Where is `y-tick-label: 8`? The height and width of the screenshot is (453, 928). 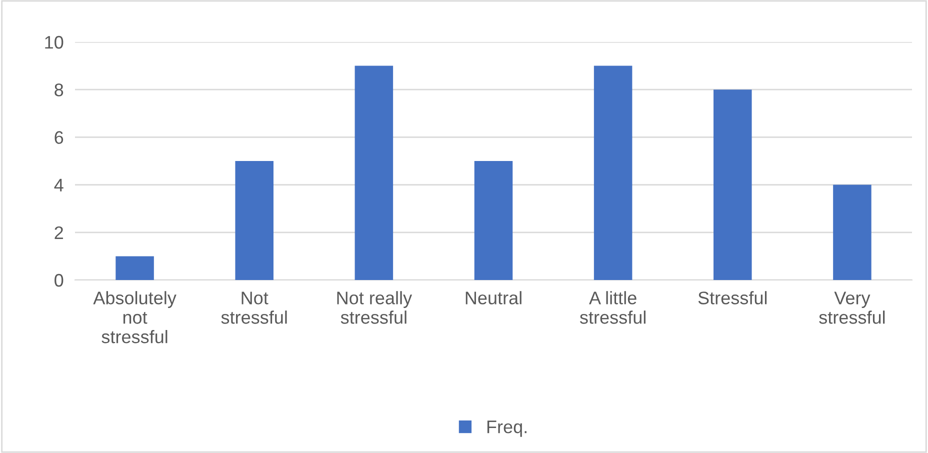
y-tick-label: 8 is located at coordinates (59, 90).